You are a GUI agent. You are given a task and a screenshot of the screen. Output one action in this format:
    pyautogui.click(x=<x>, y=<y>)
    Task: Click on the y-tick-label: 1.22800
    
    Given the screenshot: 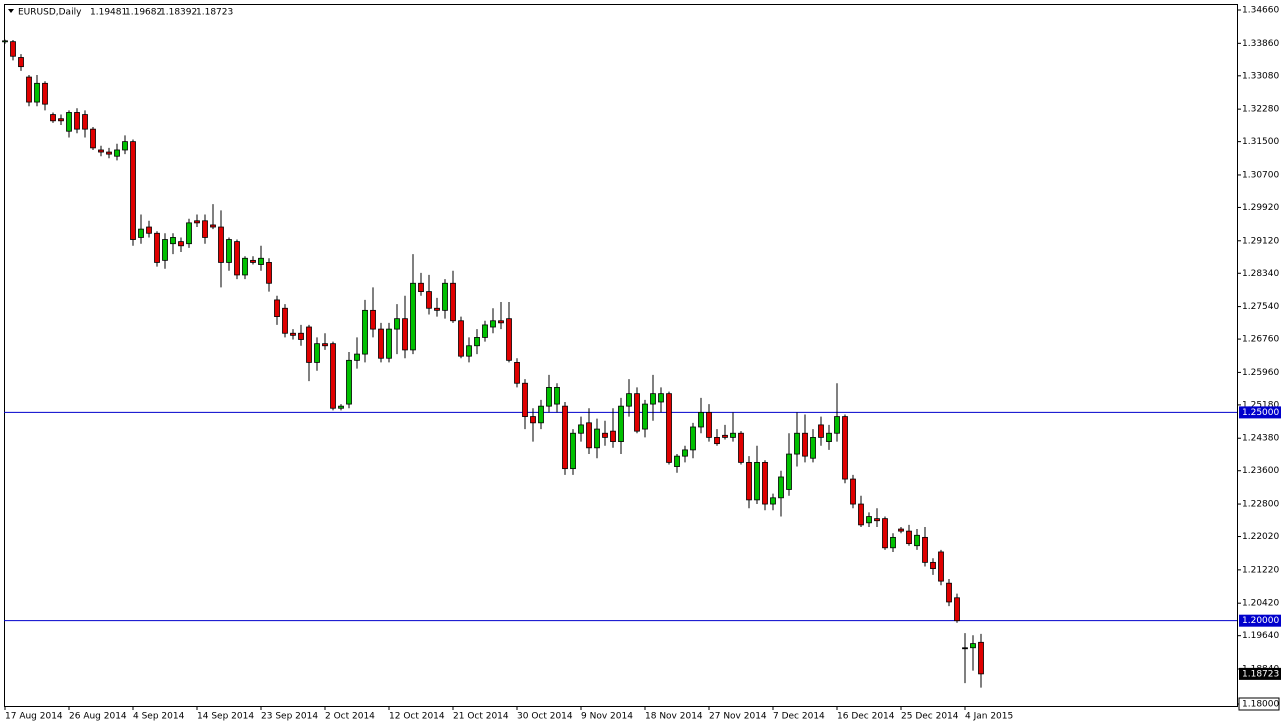 What is the action you would take?
    pyautogui.click(x=1260, y=505)
    